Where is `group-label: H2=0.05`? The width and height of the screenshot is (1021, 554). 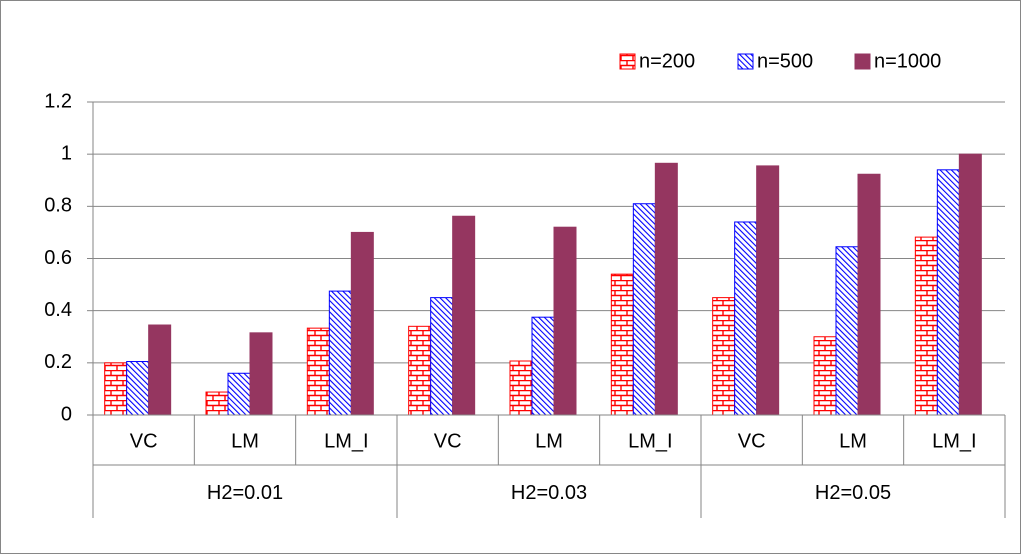
group-label: H2=0.05 is located at coordinates (853, 493).